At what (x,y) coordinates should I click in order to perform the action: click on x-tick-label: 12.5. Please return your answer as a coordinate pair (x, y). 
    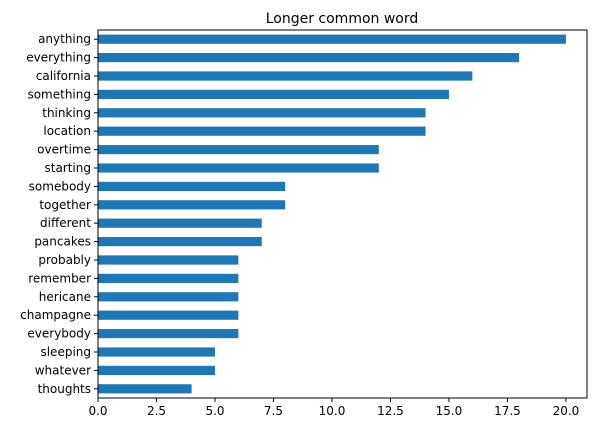
    Looking at the image, I should click on (390, 411).